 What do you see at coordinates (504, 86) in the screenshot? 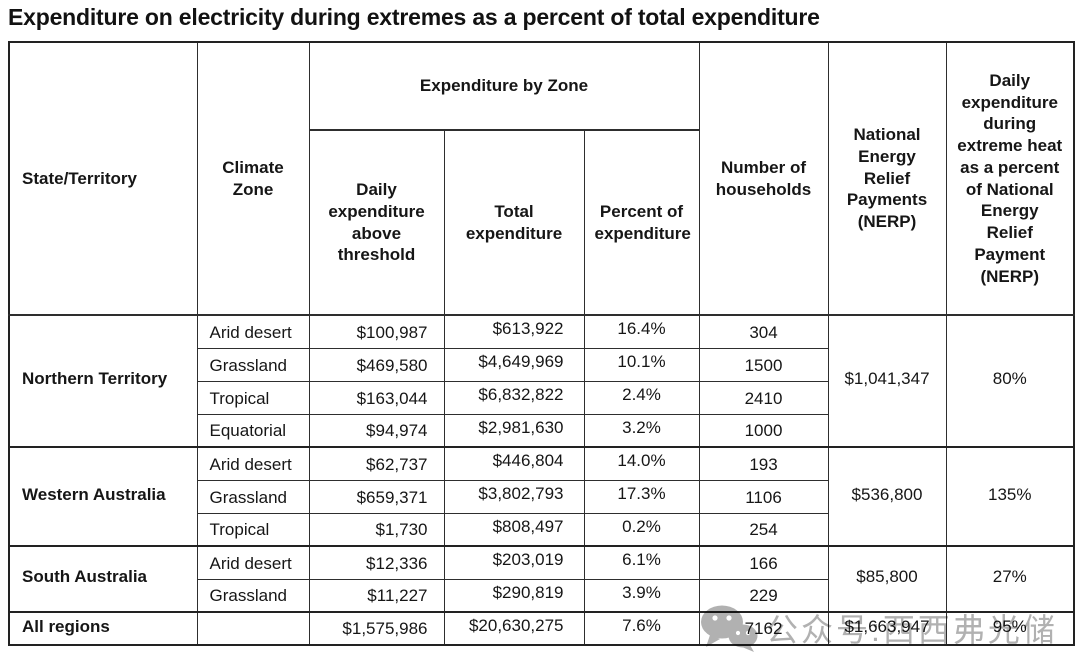
I see `header-expenditure-by-zone: Expenditure by Zone` at bounding box center [504, 86].